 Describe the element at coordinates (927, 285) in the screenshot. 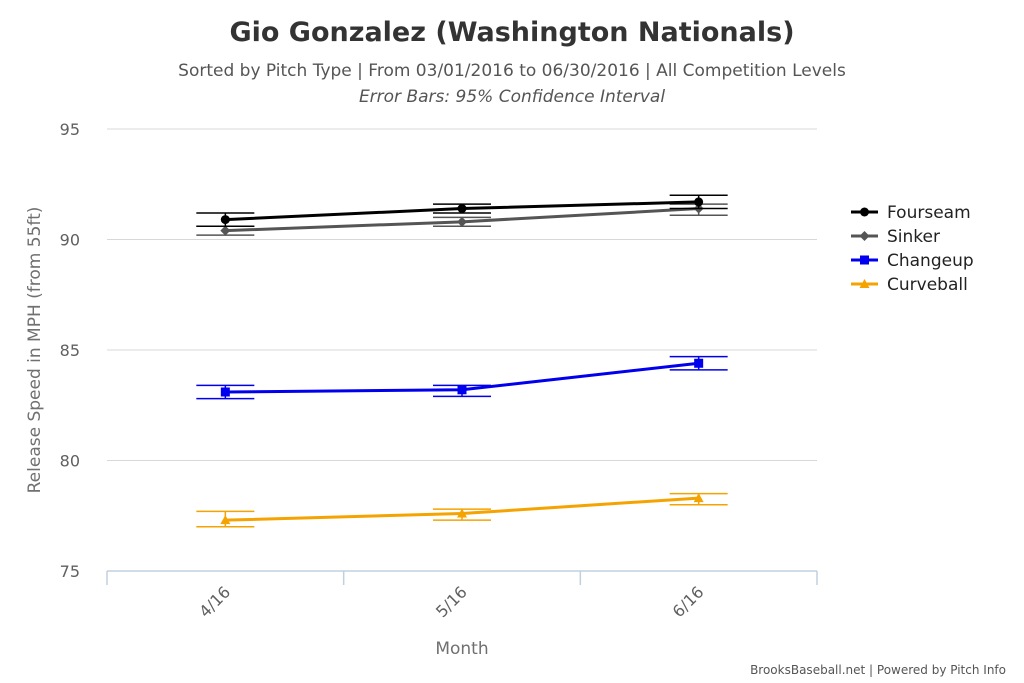

I see `legend-label-curveball: Curveball` at that location.